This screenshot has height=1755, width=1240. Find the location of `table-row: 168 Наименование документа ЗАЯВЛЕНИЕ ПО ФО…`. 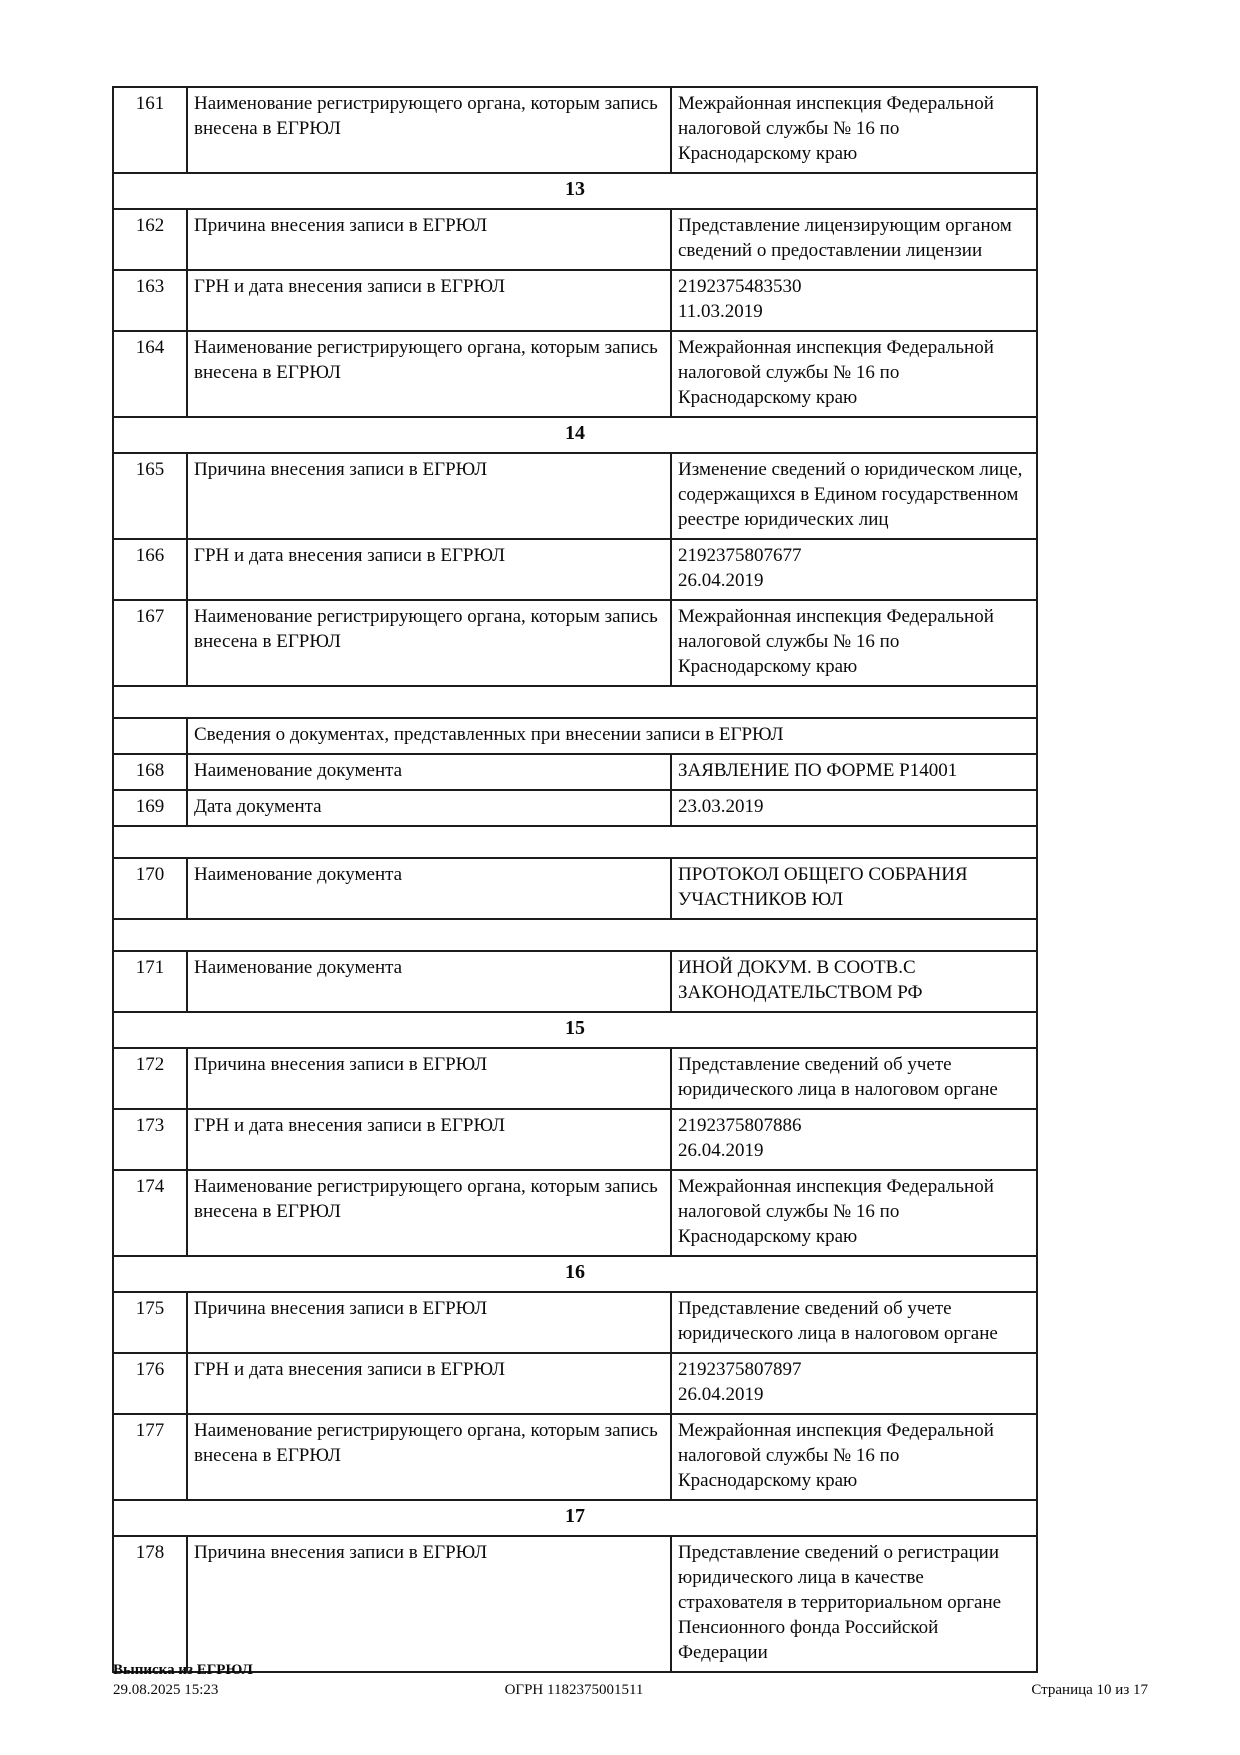

table-row: 168 Наименование документа ЗАЯВЛЕНИЕ ПО ФО… is located at coordinates (575, 772).